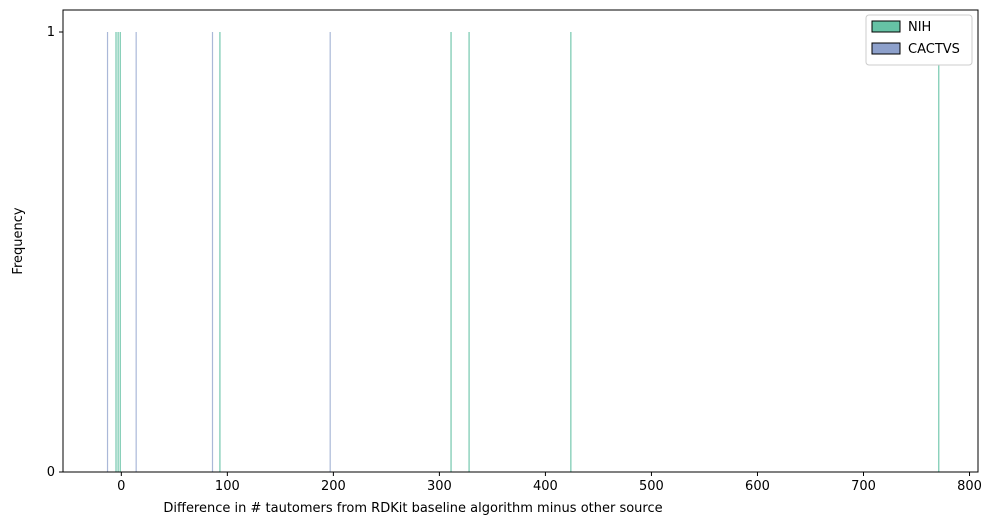  Describe the element at coordinates (919, 27) in the screenshot. I see `legend-label-nih: NIH` at that location.